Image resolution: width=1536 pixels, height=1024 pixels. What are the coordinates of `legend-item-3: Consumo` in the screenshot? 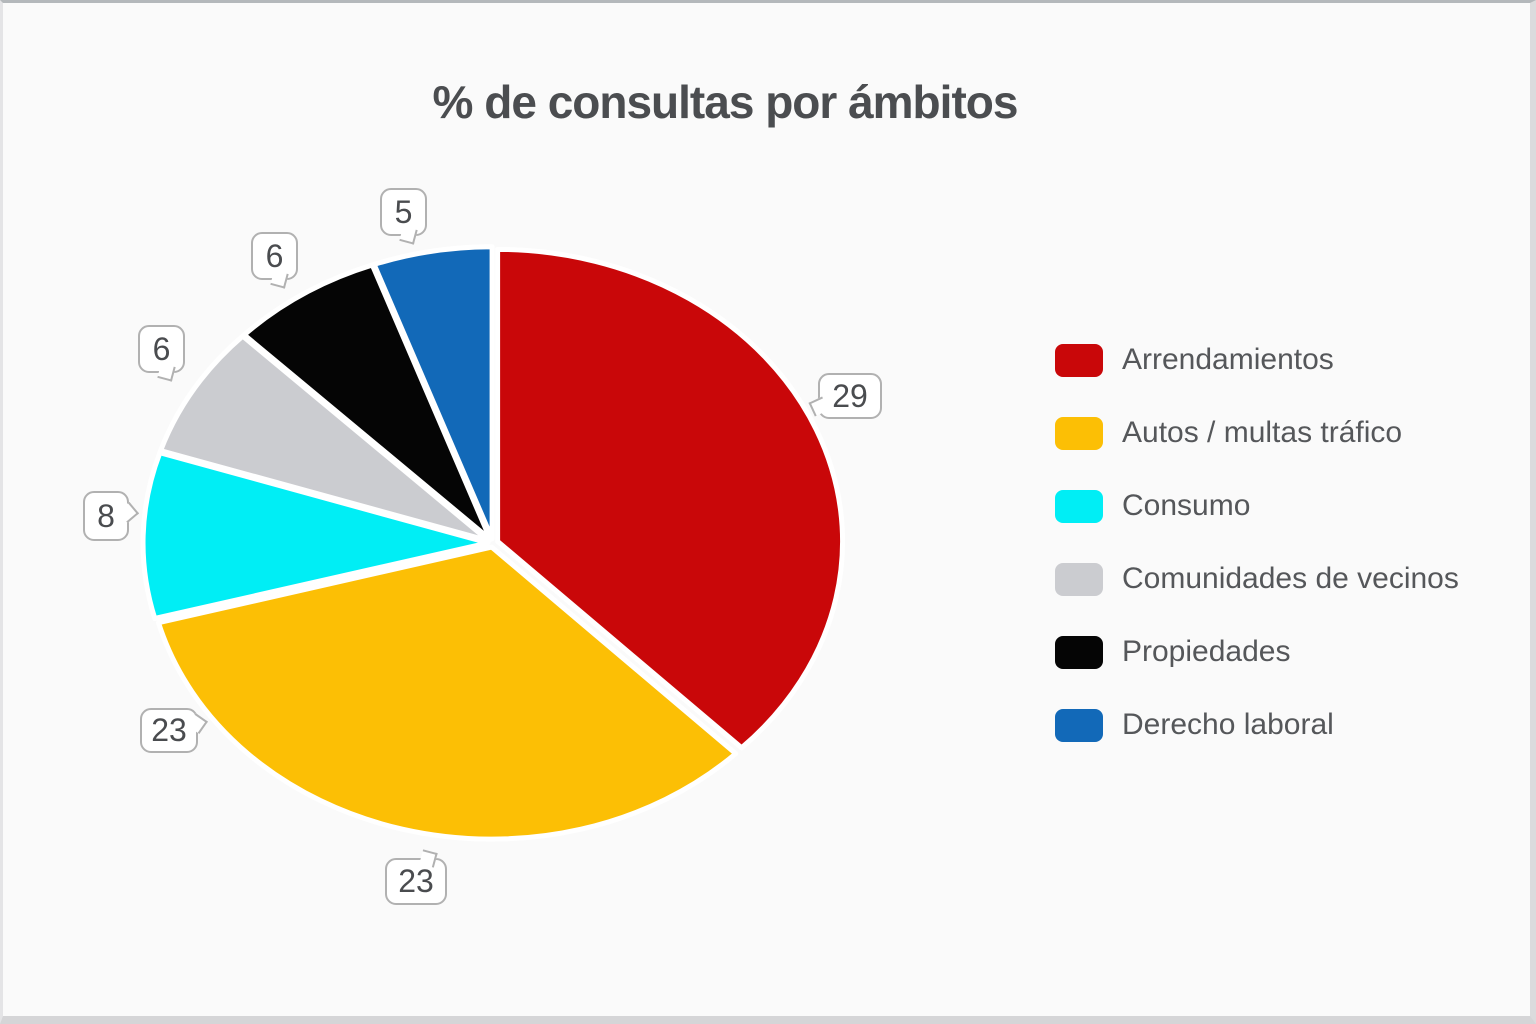 It's located at (1257, 506).